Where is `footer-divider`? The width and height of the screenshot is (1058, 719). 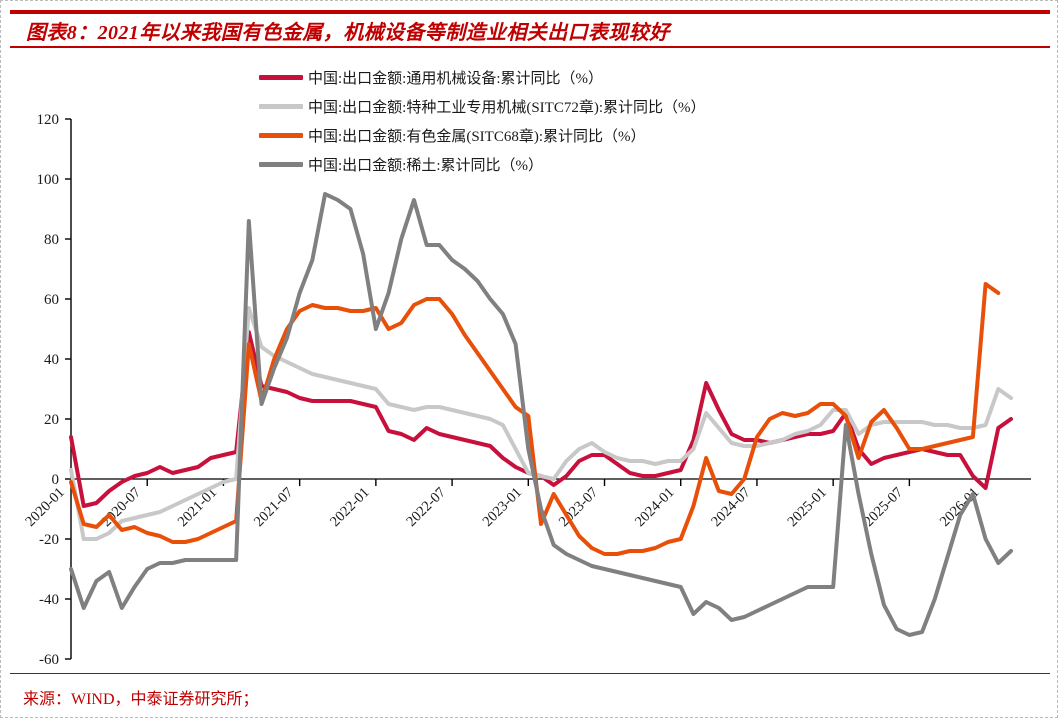
footer-divider is located at coordinates (530, 673).